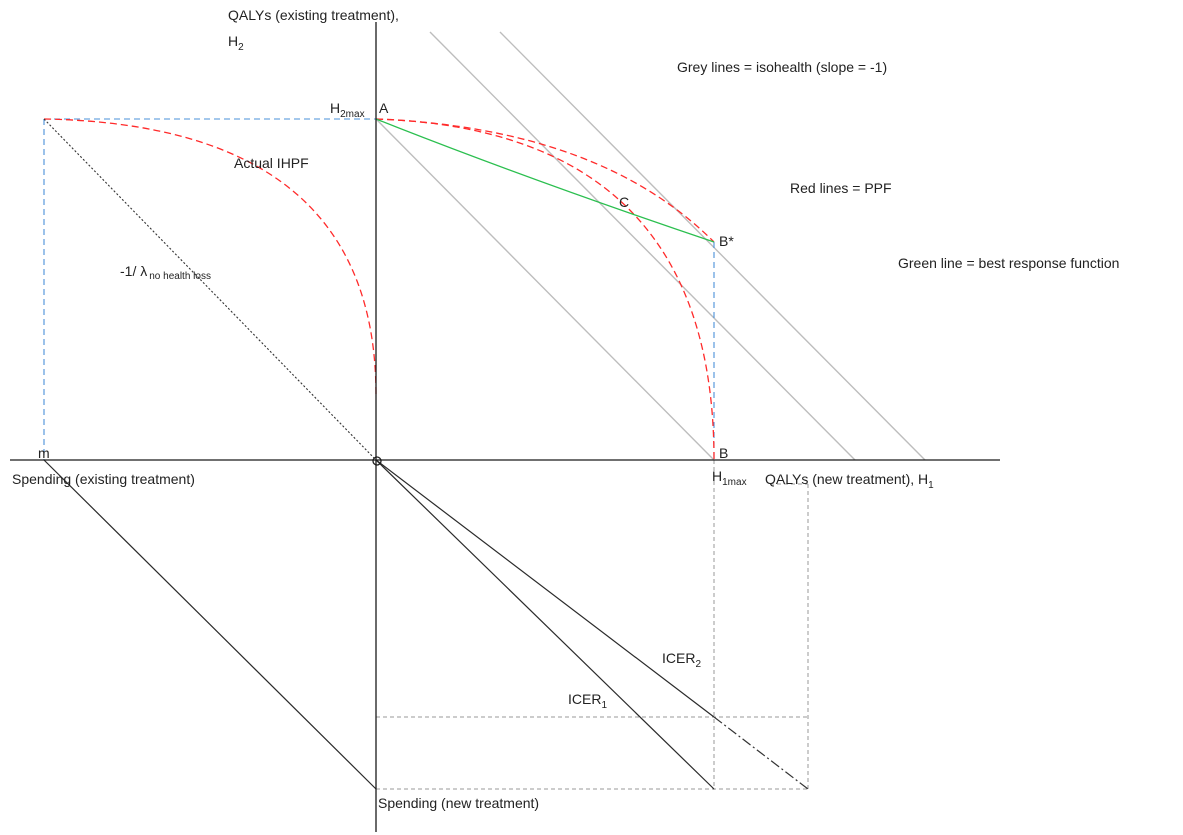 This screenshot has width=1183, height=835. What do you see at coordinates (723, 453) in the screenshot?
I see `point-b-label: B` at bounding box center [723, 453].